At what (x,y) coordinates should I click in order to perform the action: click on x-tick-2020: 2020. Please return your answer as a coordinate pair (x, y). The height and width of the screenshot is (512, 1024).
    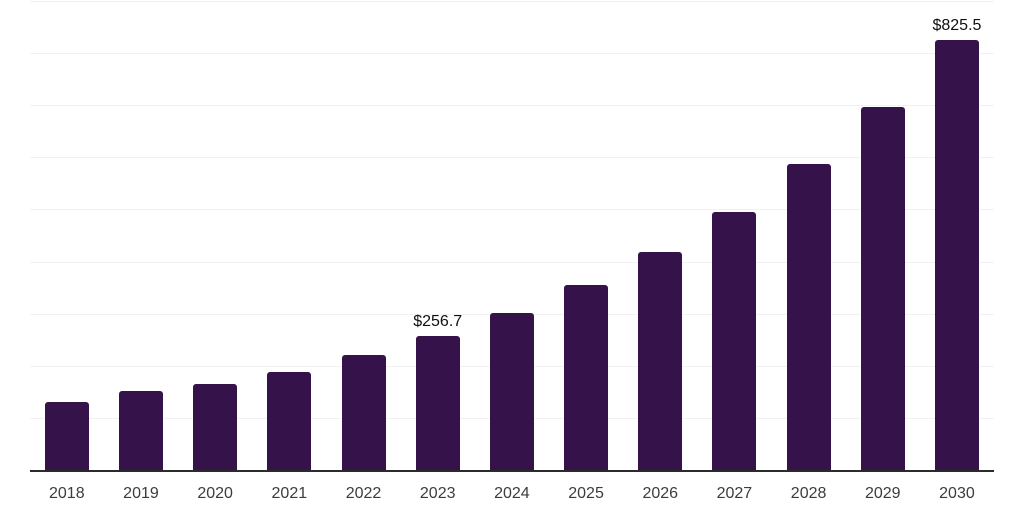
    Looking at the image, I should click on (215, 493).